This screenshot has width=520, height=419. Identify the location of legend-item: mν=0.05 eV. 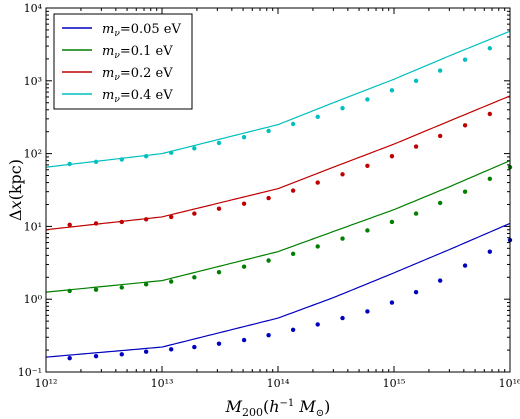
(121, 30).